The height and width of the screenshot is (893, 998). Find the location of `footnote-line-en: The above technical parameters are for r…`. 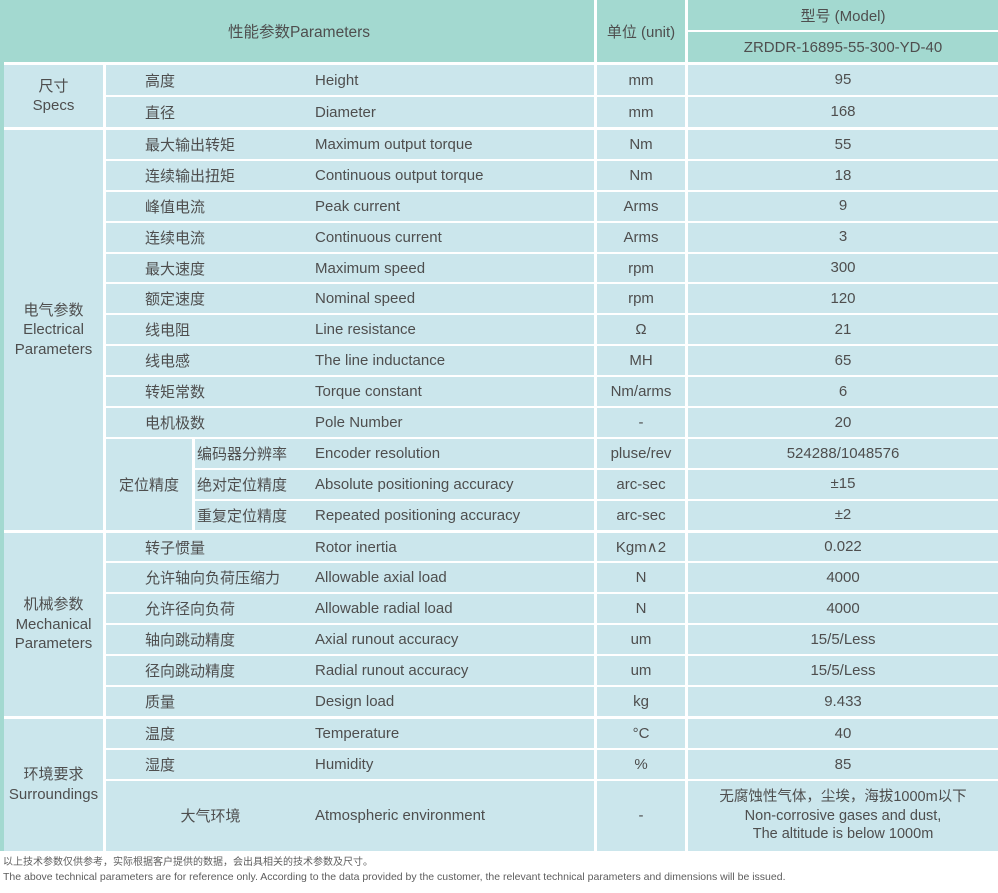

footnote-line-en: The above technical parameters are for r… is located at coordinates (394, 876).